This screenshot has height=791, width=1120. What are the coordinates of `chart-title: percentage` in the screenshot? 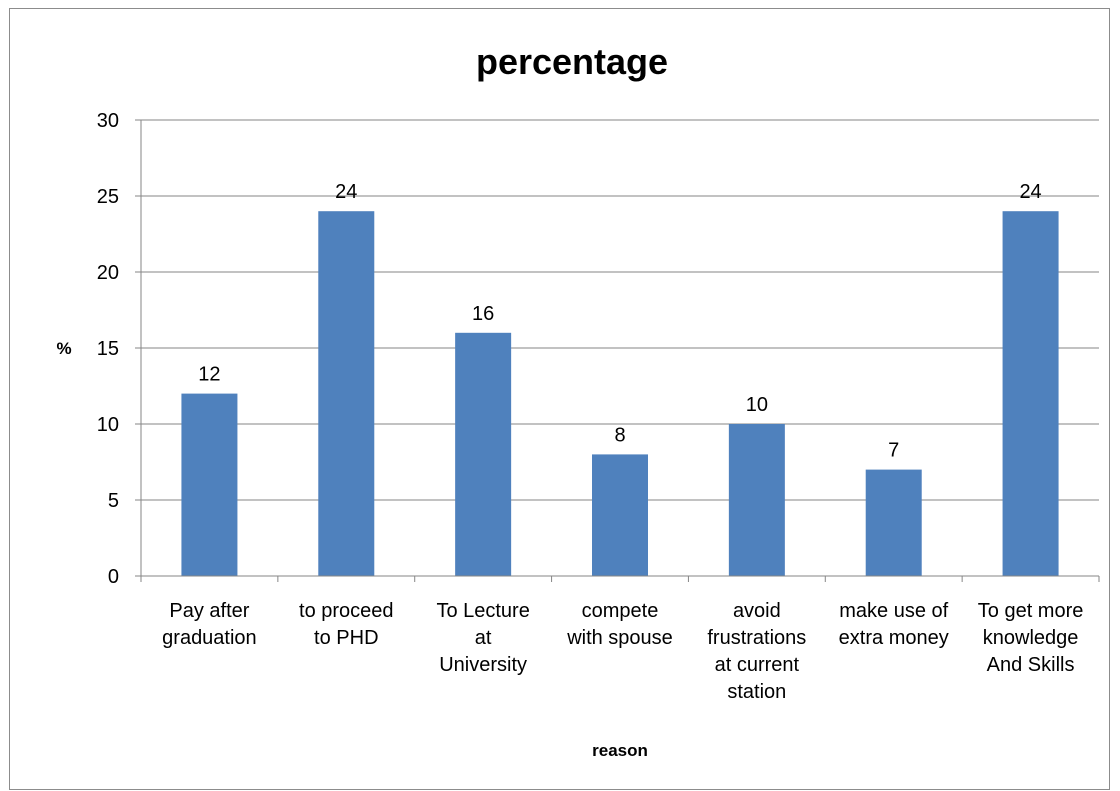 It's located at (572, 61).